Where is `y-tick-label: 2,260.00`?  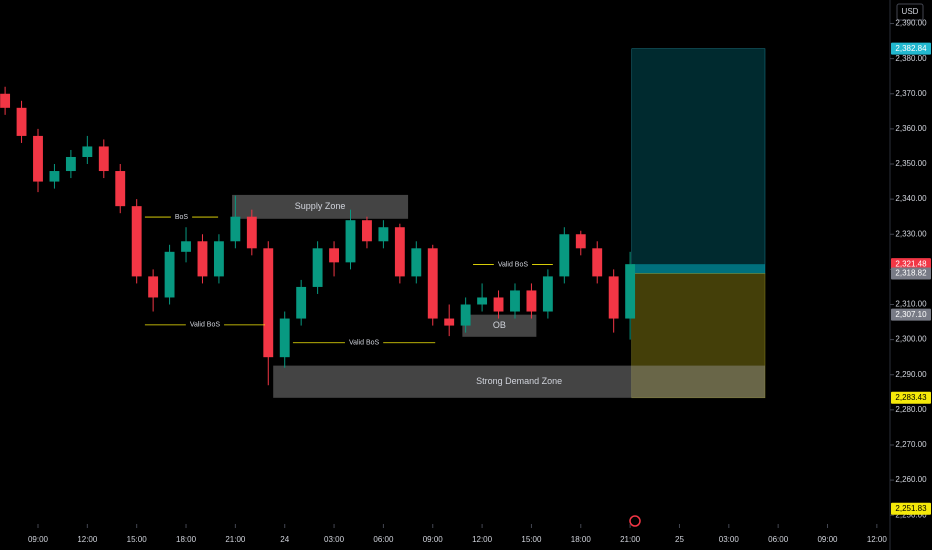
y-tick-label: 2,260.00 is located at coordinates (911, 479).